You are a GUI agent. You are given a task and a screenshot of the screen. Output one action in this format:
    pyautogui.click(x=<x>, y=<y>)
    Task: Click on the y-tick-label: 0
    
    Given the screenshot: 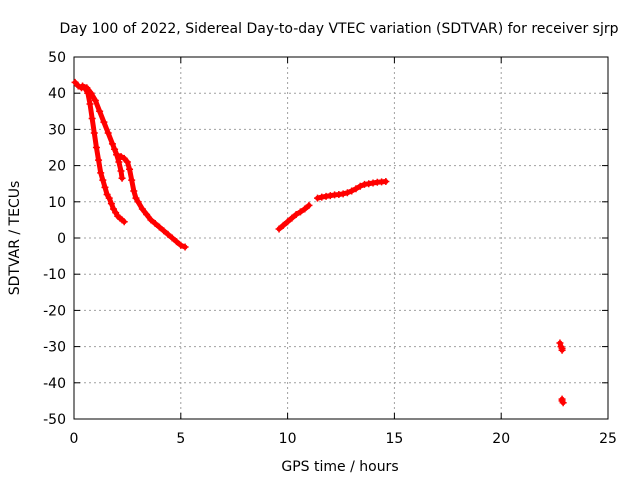 What is the action you would take?
    pyautogui.click(x=61, y=239)
    